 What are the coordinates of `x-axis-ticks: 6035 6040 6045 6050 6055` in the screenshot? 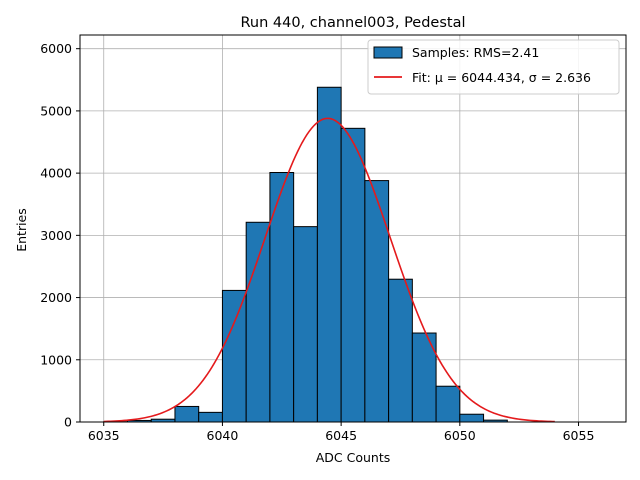 It's located at (341, 432).